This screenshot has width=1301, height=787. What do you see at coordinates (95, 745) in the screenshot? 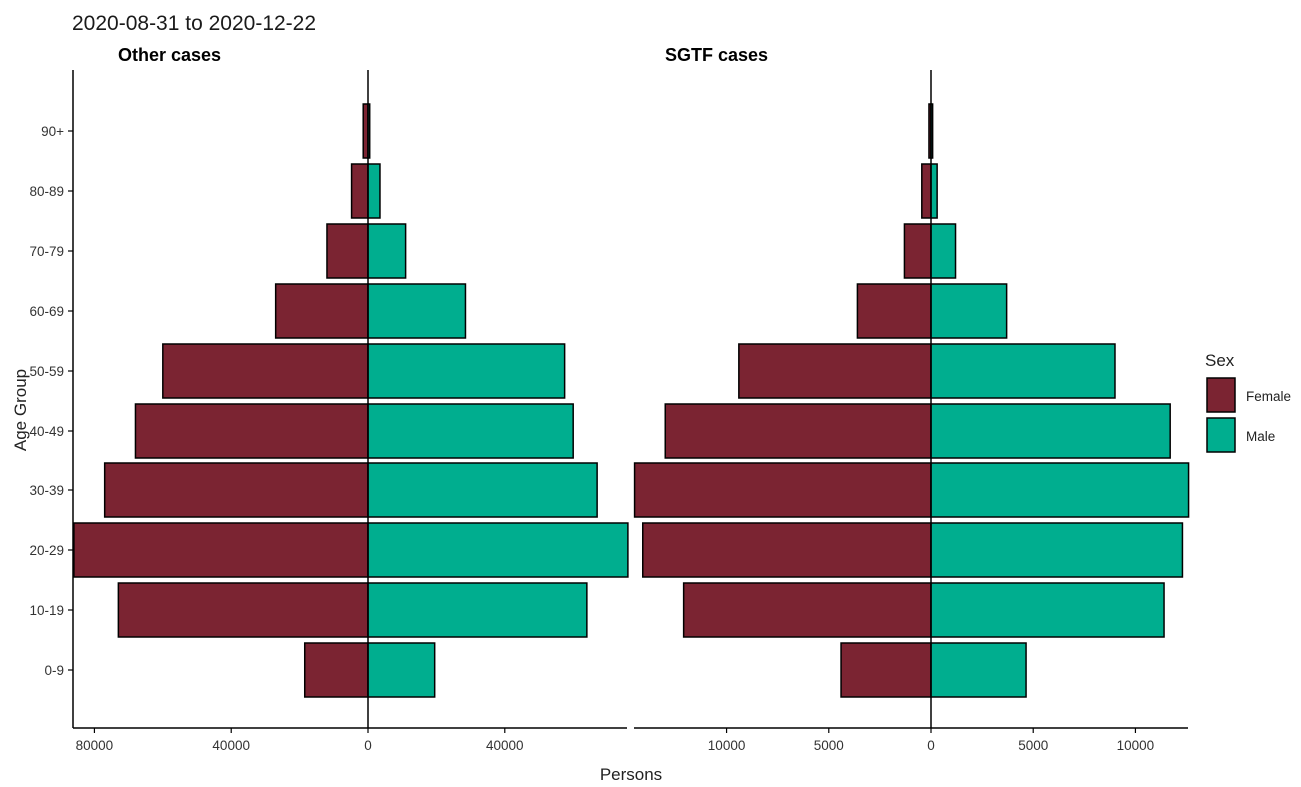
I see `x-tick-label: 80000` at bounding box center [95, 745].